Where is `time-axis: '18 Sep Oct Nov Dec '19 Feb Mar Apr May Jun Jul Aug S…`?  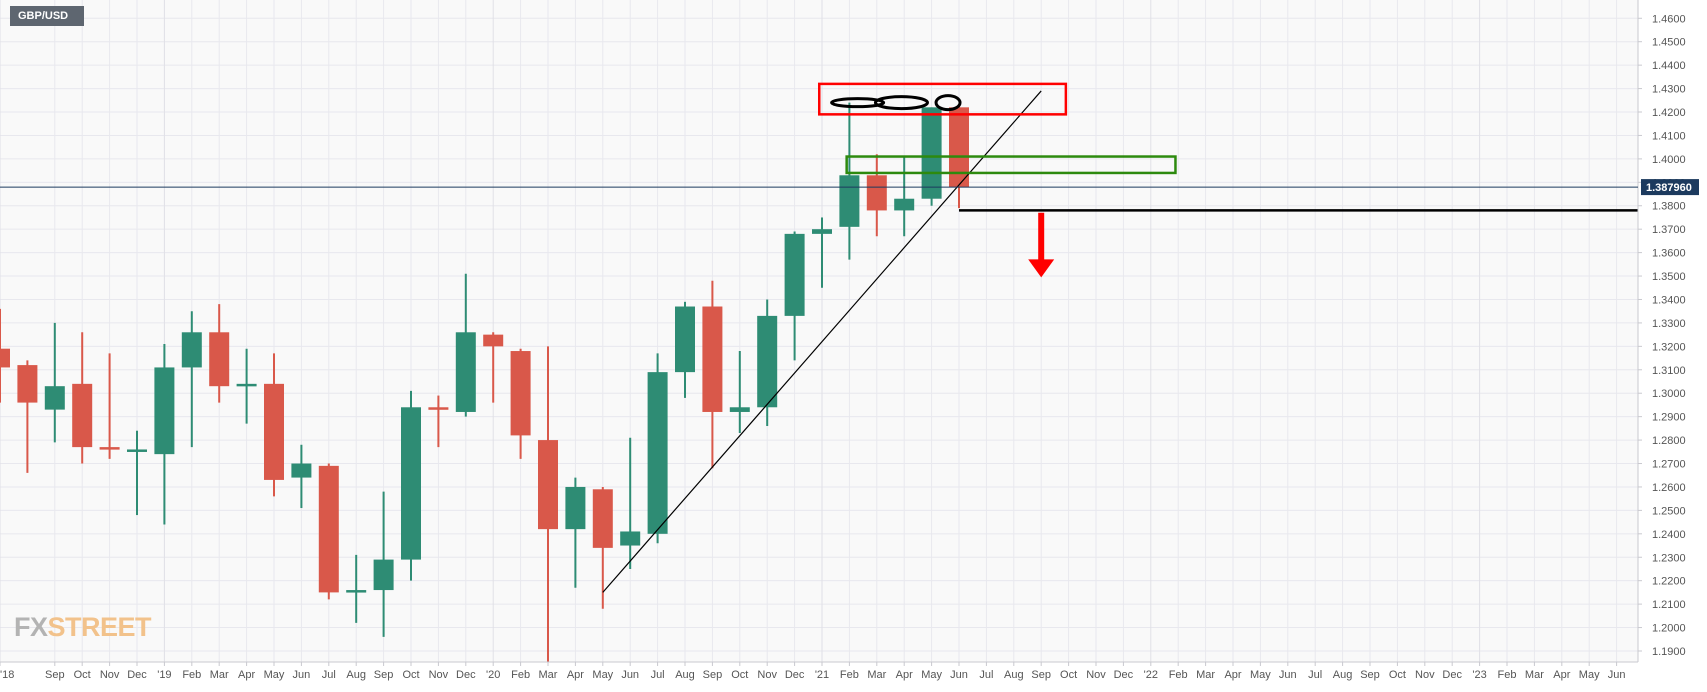 time-axis: '18 Sep Oct Nov Dec '19 Feb Mar Apr May Jun Jul Aug S… is located at coordinates (812, 671).